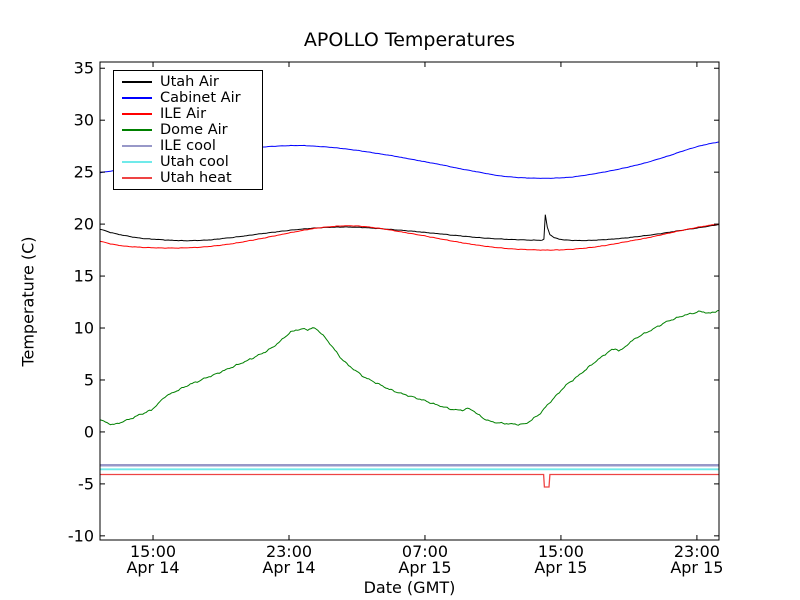  What do you see at coordinates (196, 177) in the screenshot?
I see `legend-item-label: Utah heat` at bounding box center [196, 177].